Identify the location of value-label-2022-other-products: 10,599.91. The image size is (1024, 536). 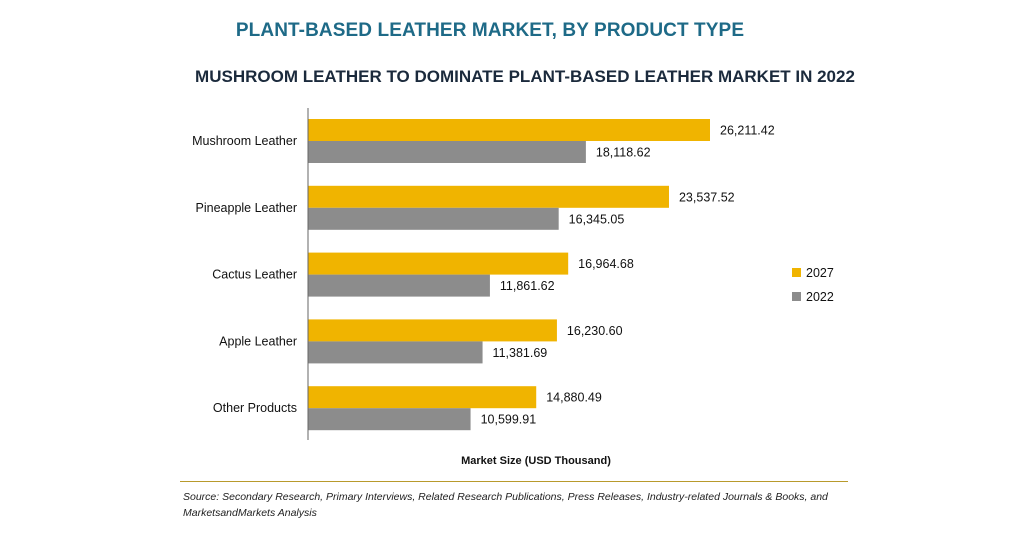
(509, 420).